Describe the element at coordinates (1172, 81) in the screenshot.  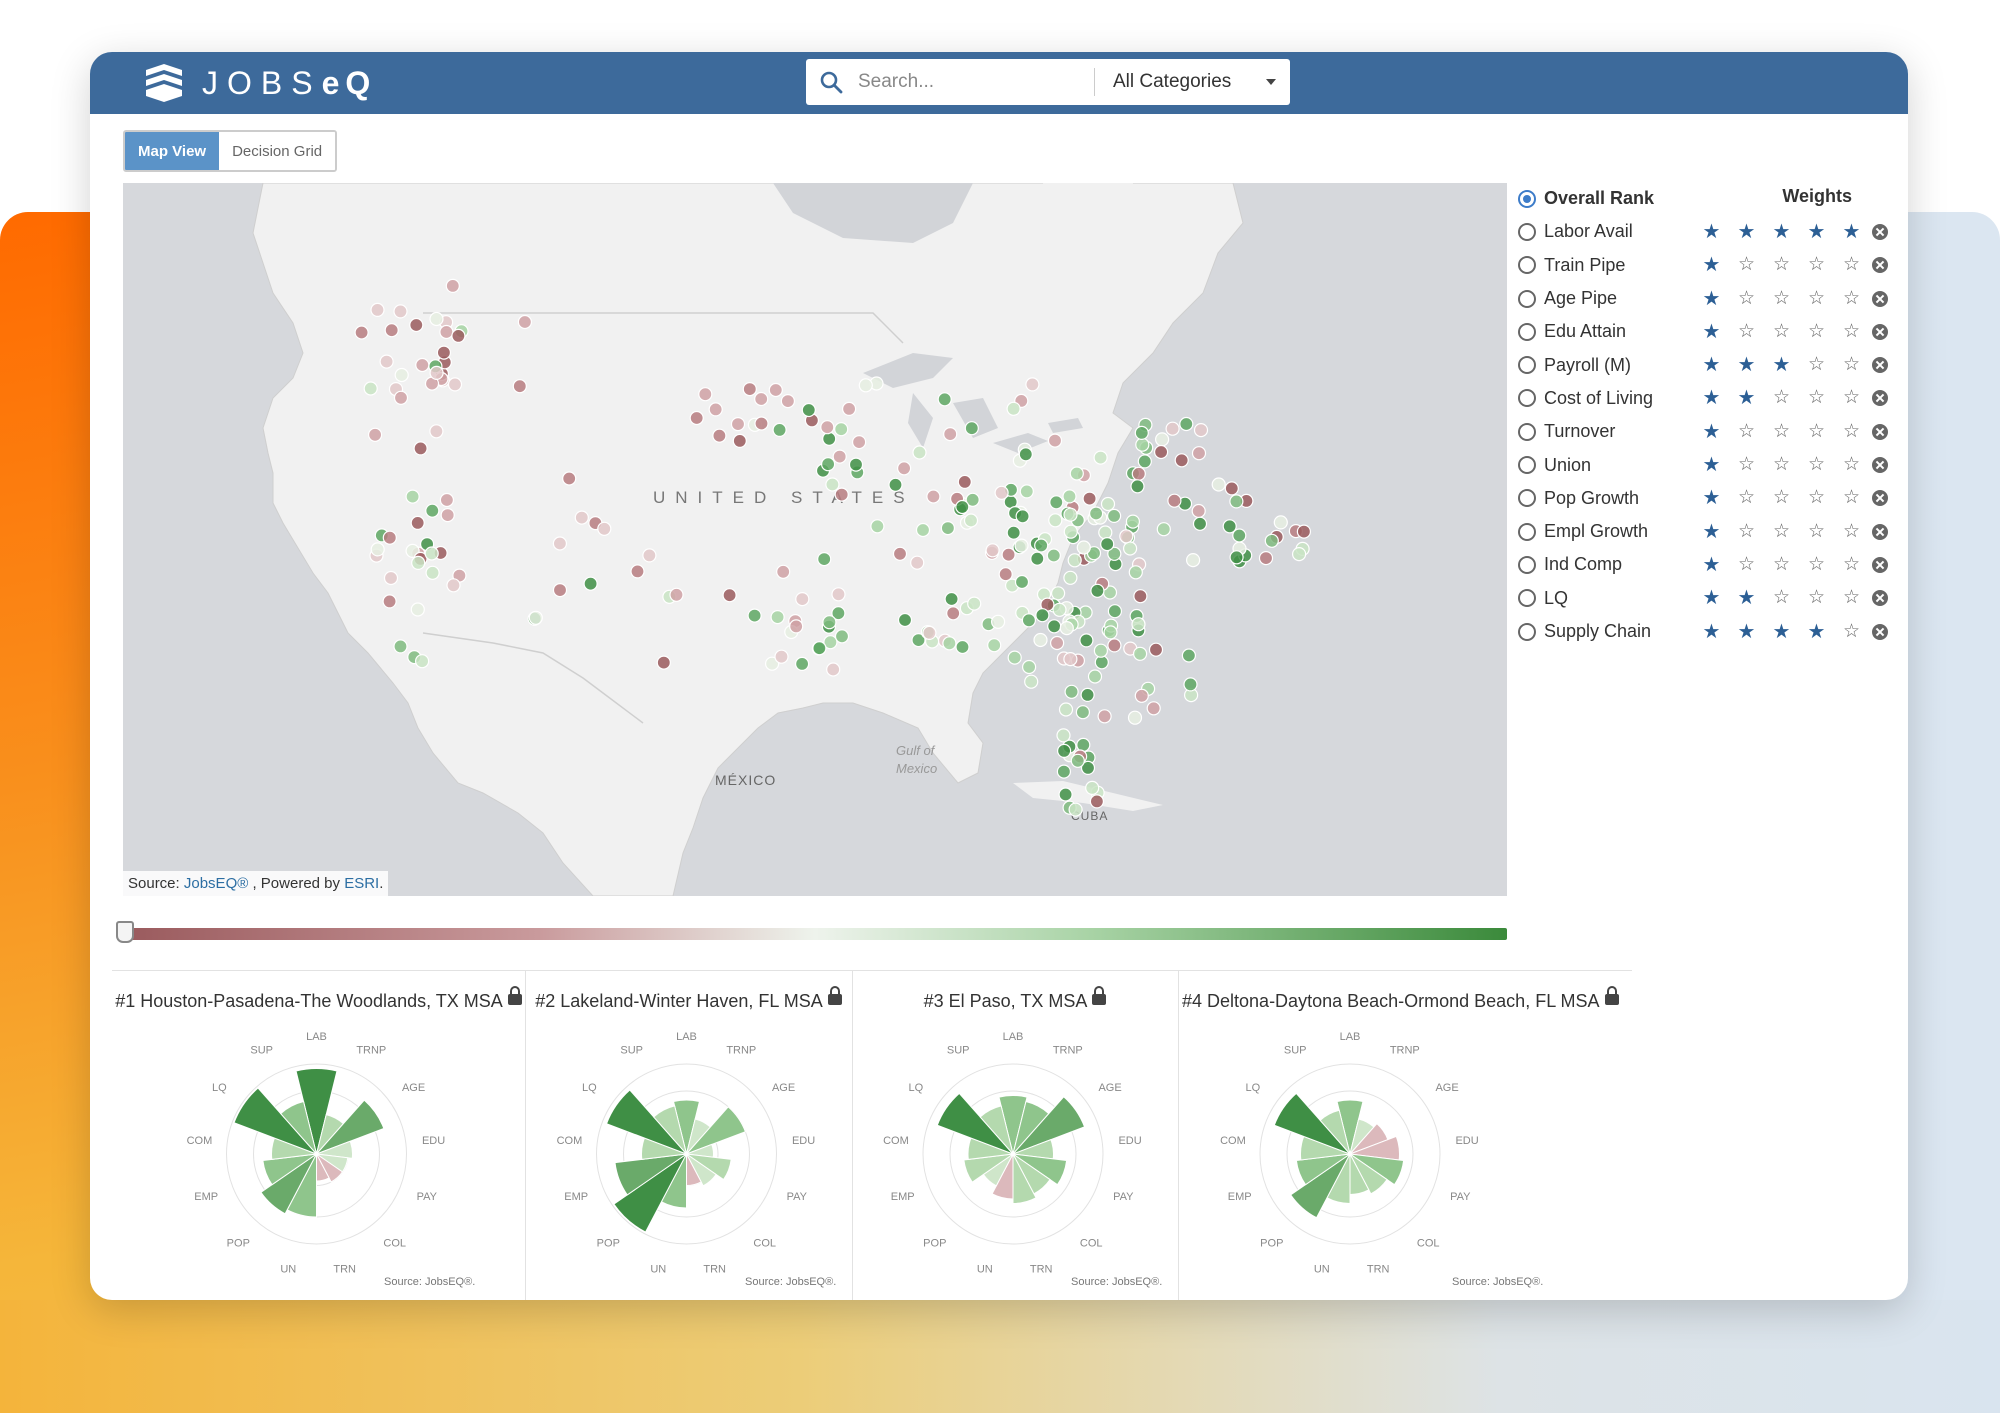
I see `category-select: All Categories` at that location.